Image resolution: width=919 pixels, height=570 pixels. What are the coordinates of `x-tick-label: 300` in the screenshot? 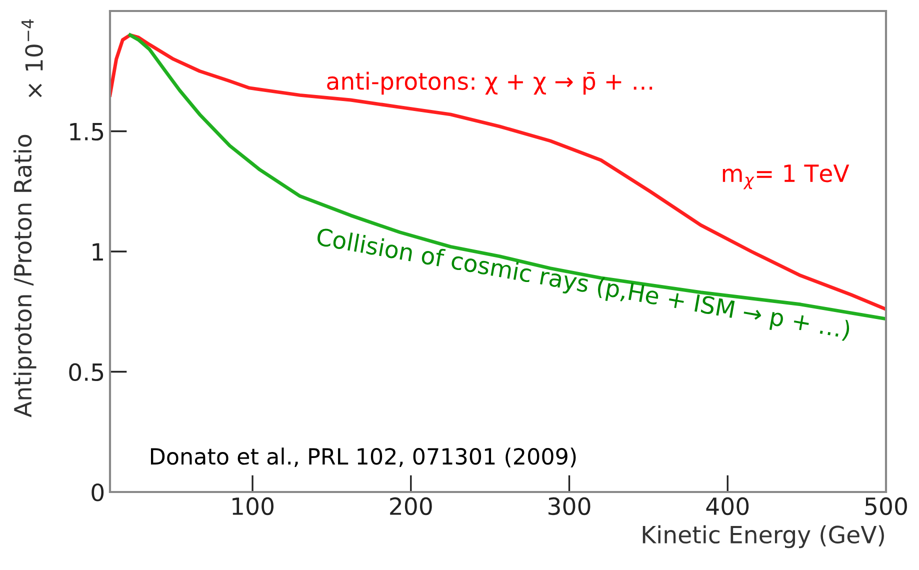 It's located at (569, 506).